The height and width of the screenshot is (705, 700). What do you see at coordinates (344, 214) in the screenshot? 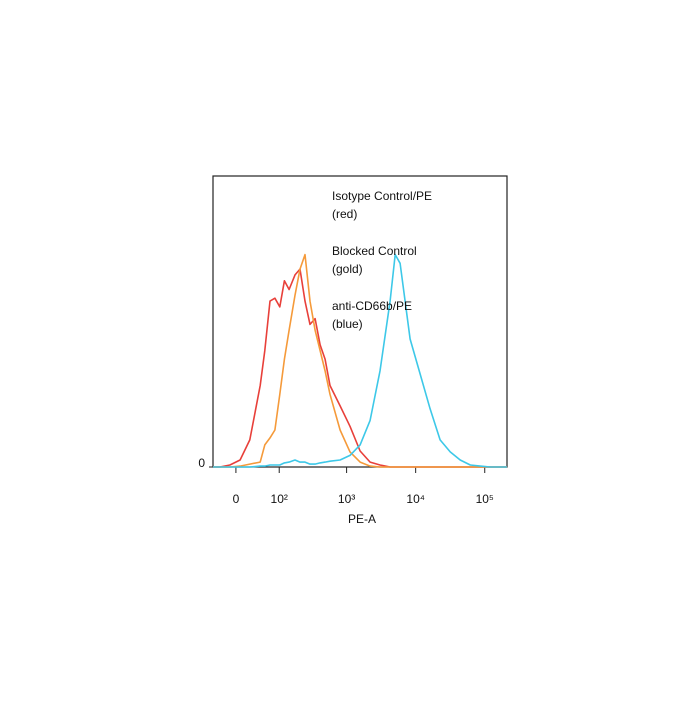
I see `annotation: (red)` at bounding box center [344, 214].